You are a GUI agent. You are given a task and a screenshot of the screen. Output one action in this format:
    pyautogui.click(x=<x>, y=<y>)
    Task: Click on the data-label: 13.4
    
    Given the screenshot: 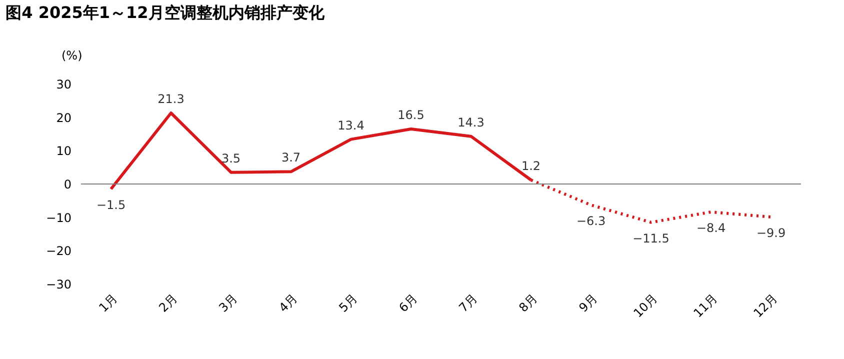 What is the action you would take?
    pyautogui.click(x=351, y=125)
    